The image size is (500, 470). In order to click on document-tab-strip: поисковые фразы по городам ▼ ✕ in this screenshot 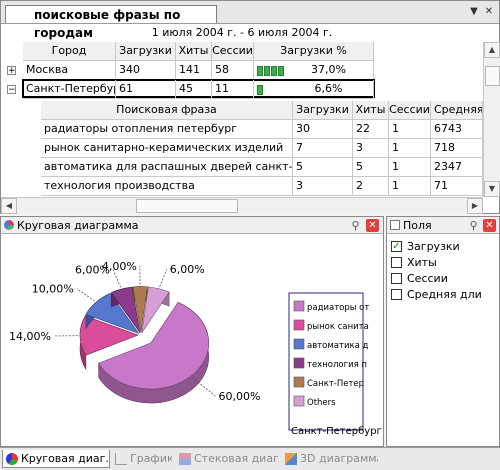, I will do `click(250, 12)`.